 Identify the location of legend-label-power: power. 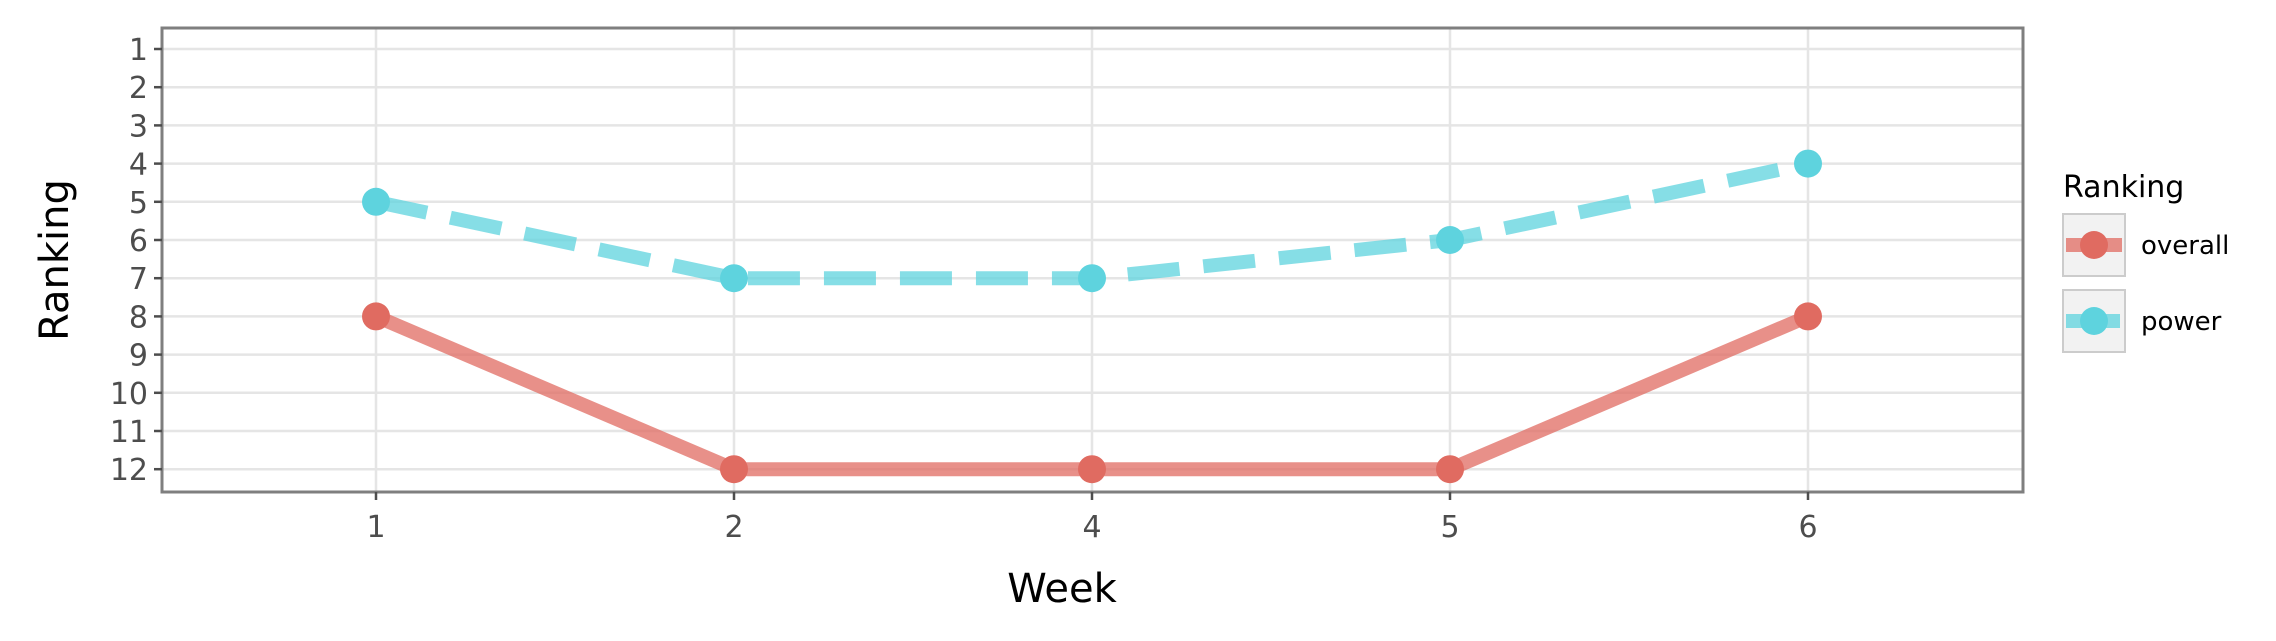
(2181, 322).